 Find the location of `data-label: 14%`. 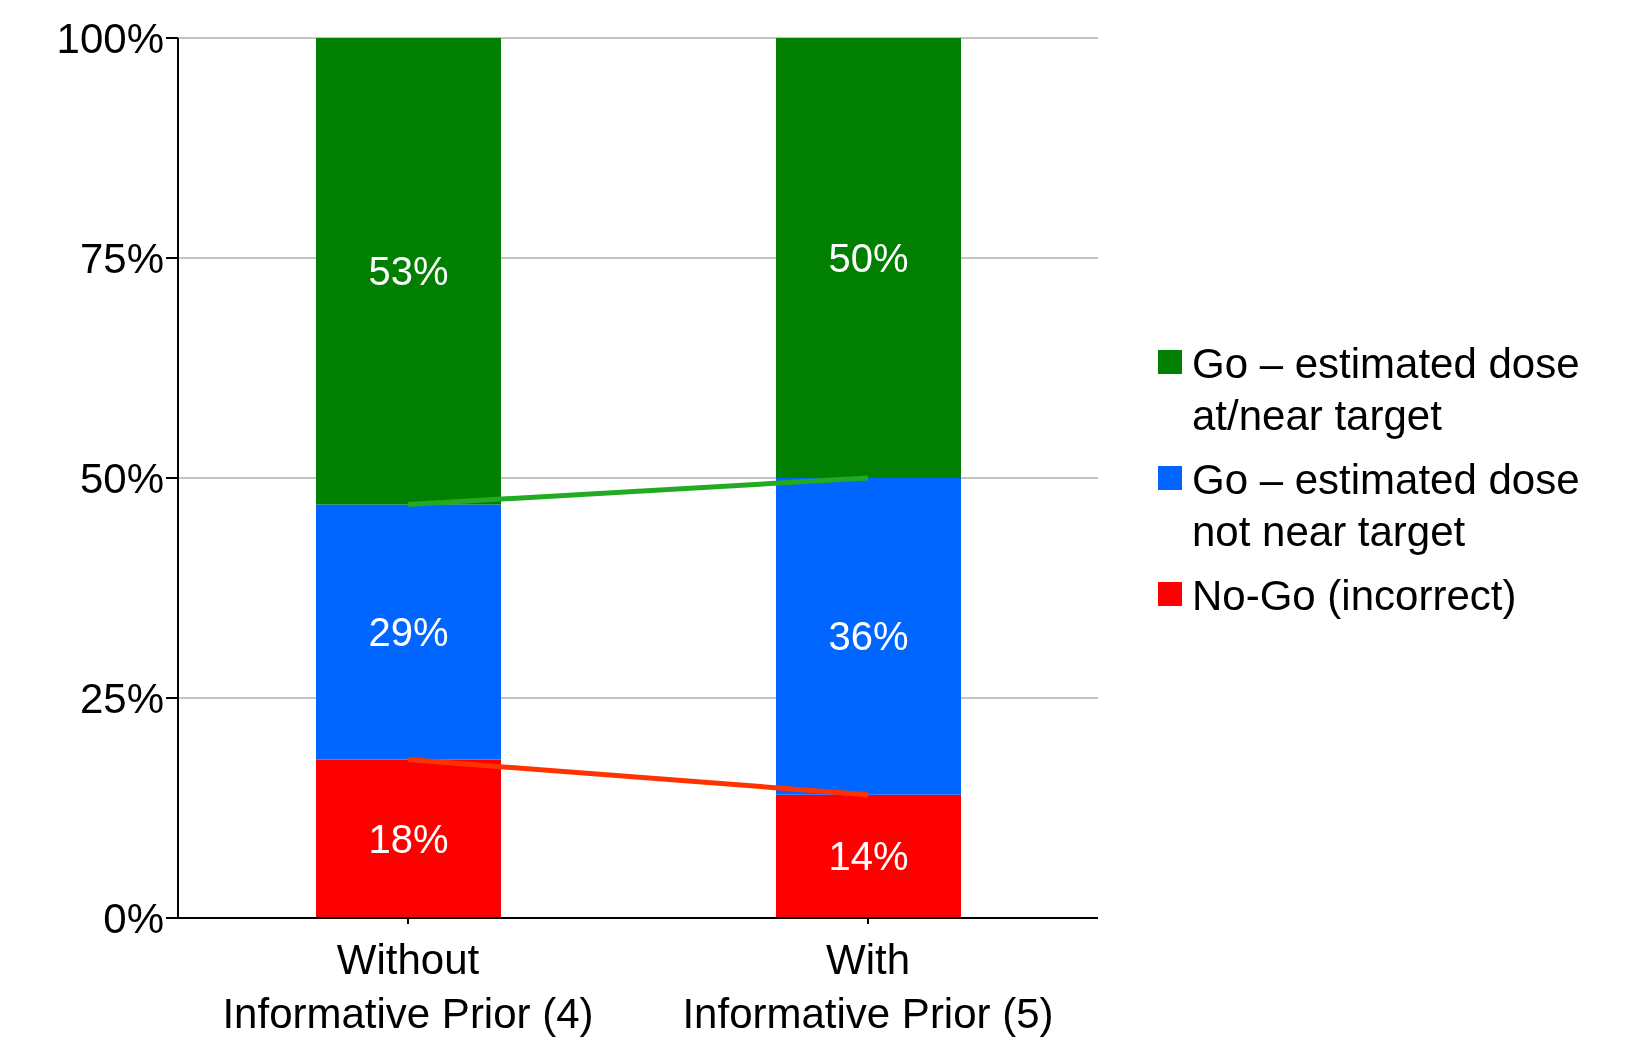

data-label: 14% is located at coordinates (868, 856).